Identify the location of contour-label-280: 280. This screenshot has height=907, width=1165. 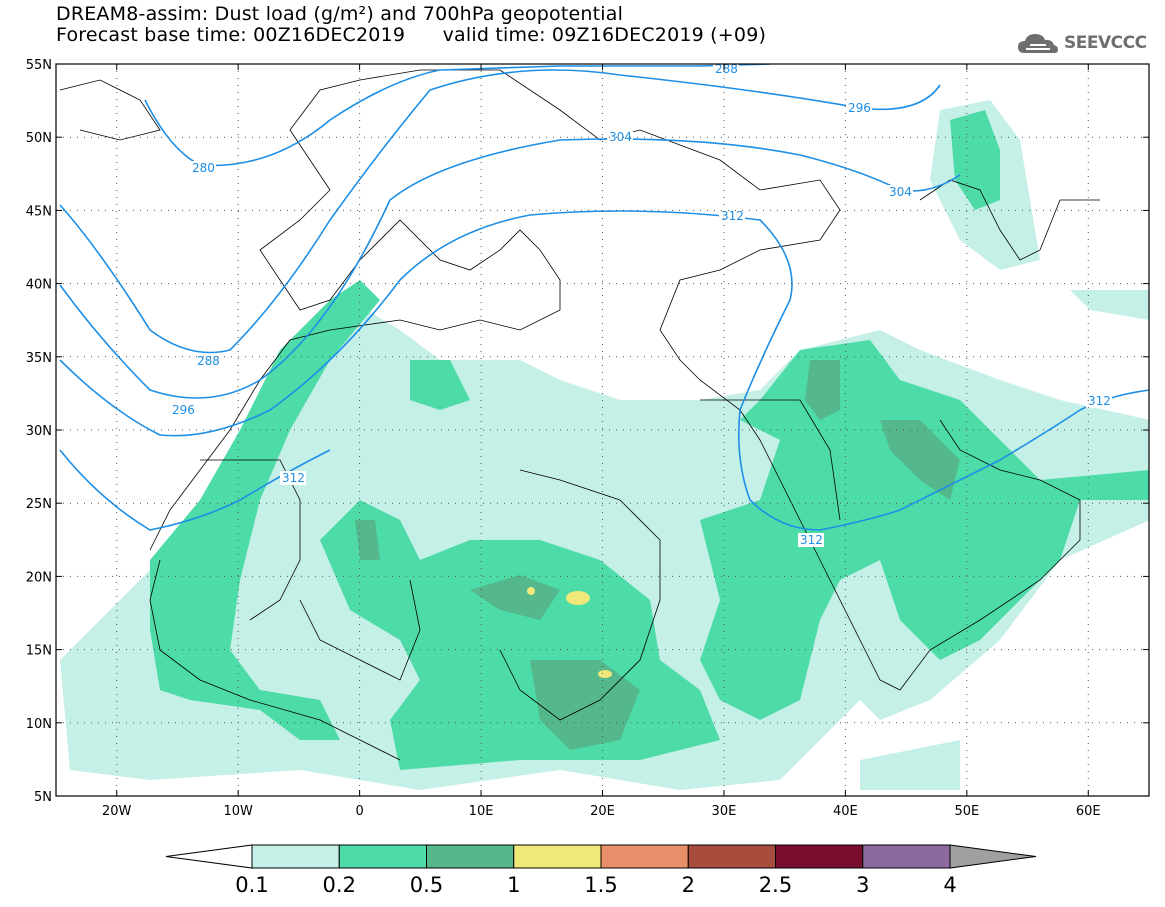
(203, 168).